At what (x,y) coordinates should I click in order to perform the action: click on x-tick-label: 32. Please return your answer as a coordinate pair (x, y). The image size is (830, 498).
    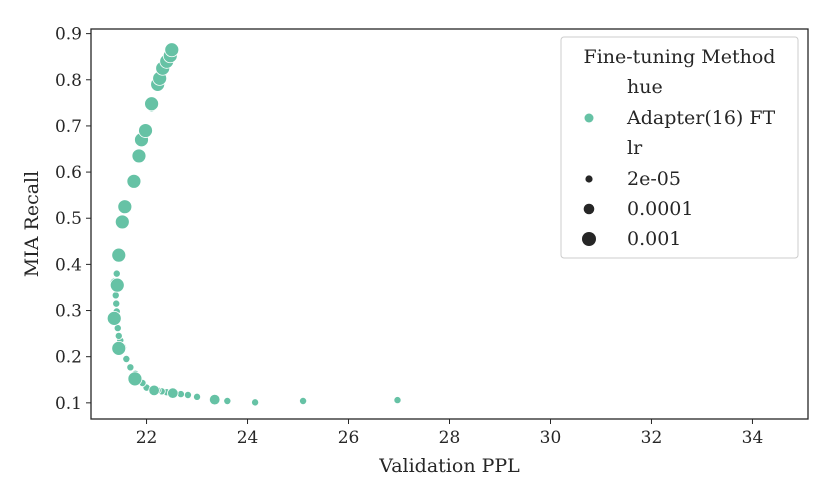
    Looking at the image, I should click on (652, 438).